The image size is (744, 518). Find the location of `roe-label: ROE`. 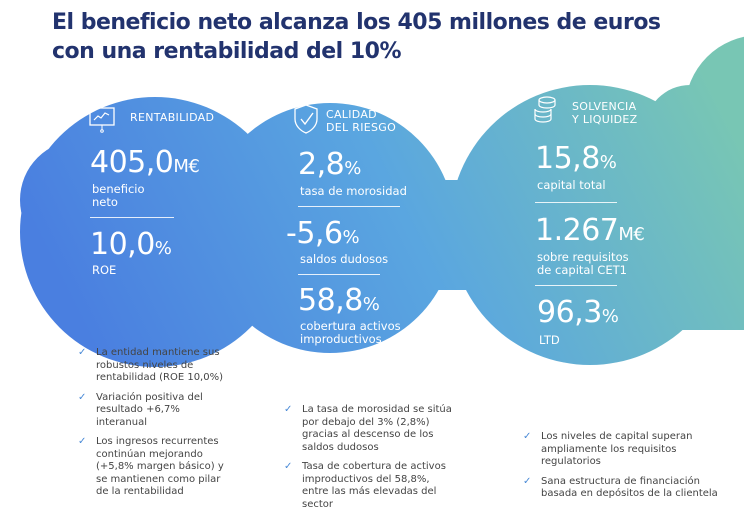

roe-label: ROE is located at coordinates (104, 270).